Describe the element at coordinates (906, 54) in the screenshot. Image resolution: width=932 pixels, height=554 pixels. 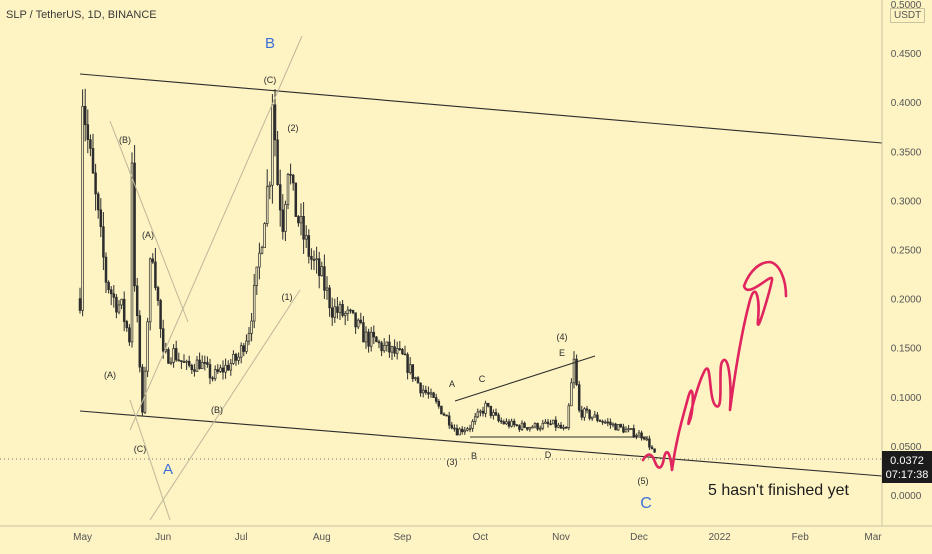
I see `price-tick-label: 0.4500` at that location.